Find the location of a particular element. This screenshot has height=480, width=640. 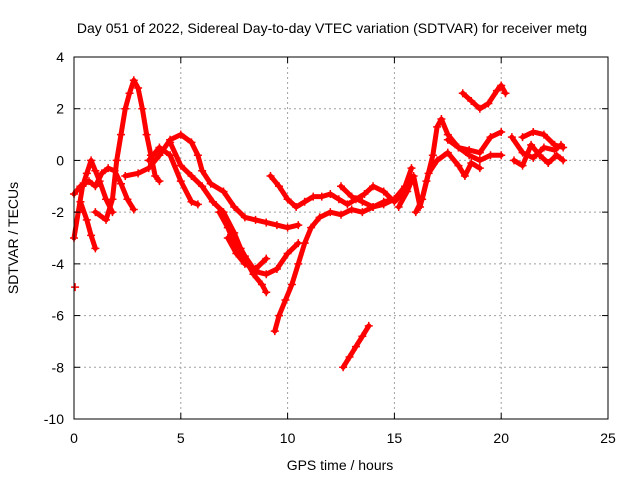

y-axis-label: SDTVAR / TECUs is located at coordinates (13, 238).